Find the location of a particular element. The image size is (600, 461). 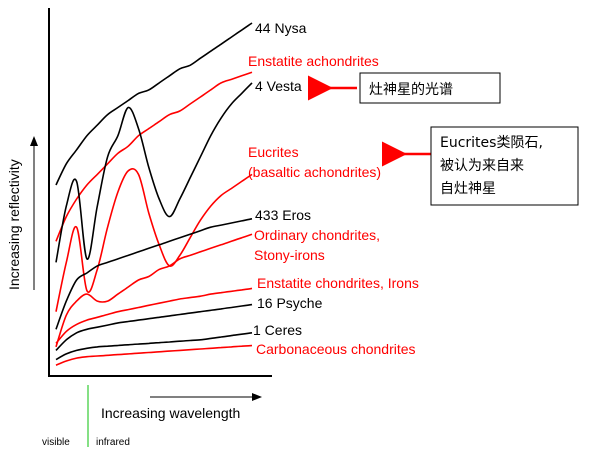

x-direction-arrow is located at coordinates (206, 397).